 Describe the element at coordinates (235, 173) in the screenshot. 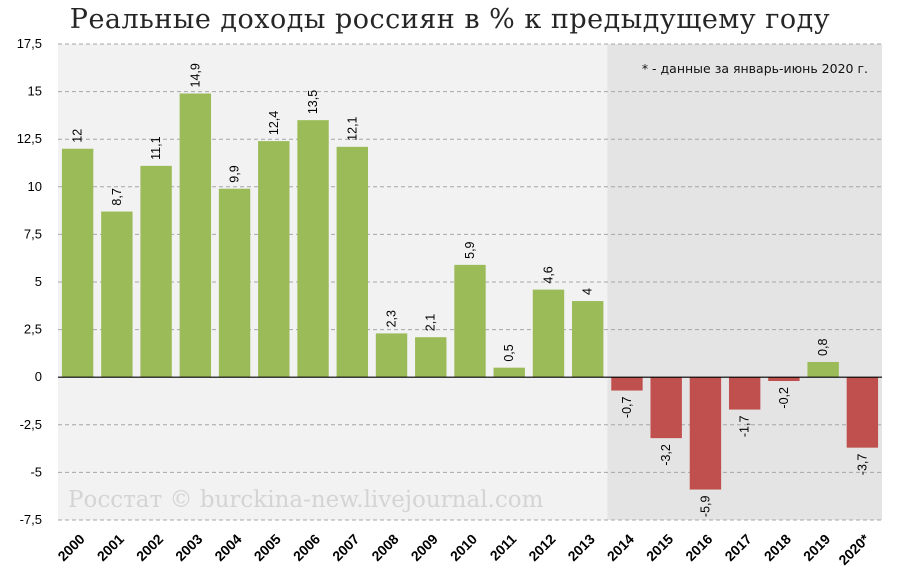

I see `data-label: 9,9` at that location.